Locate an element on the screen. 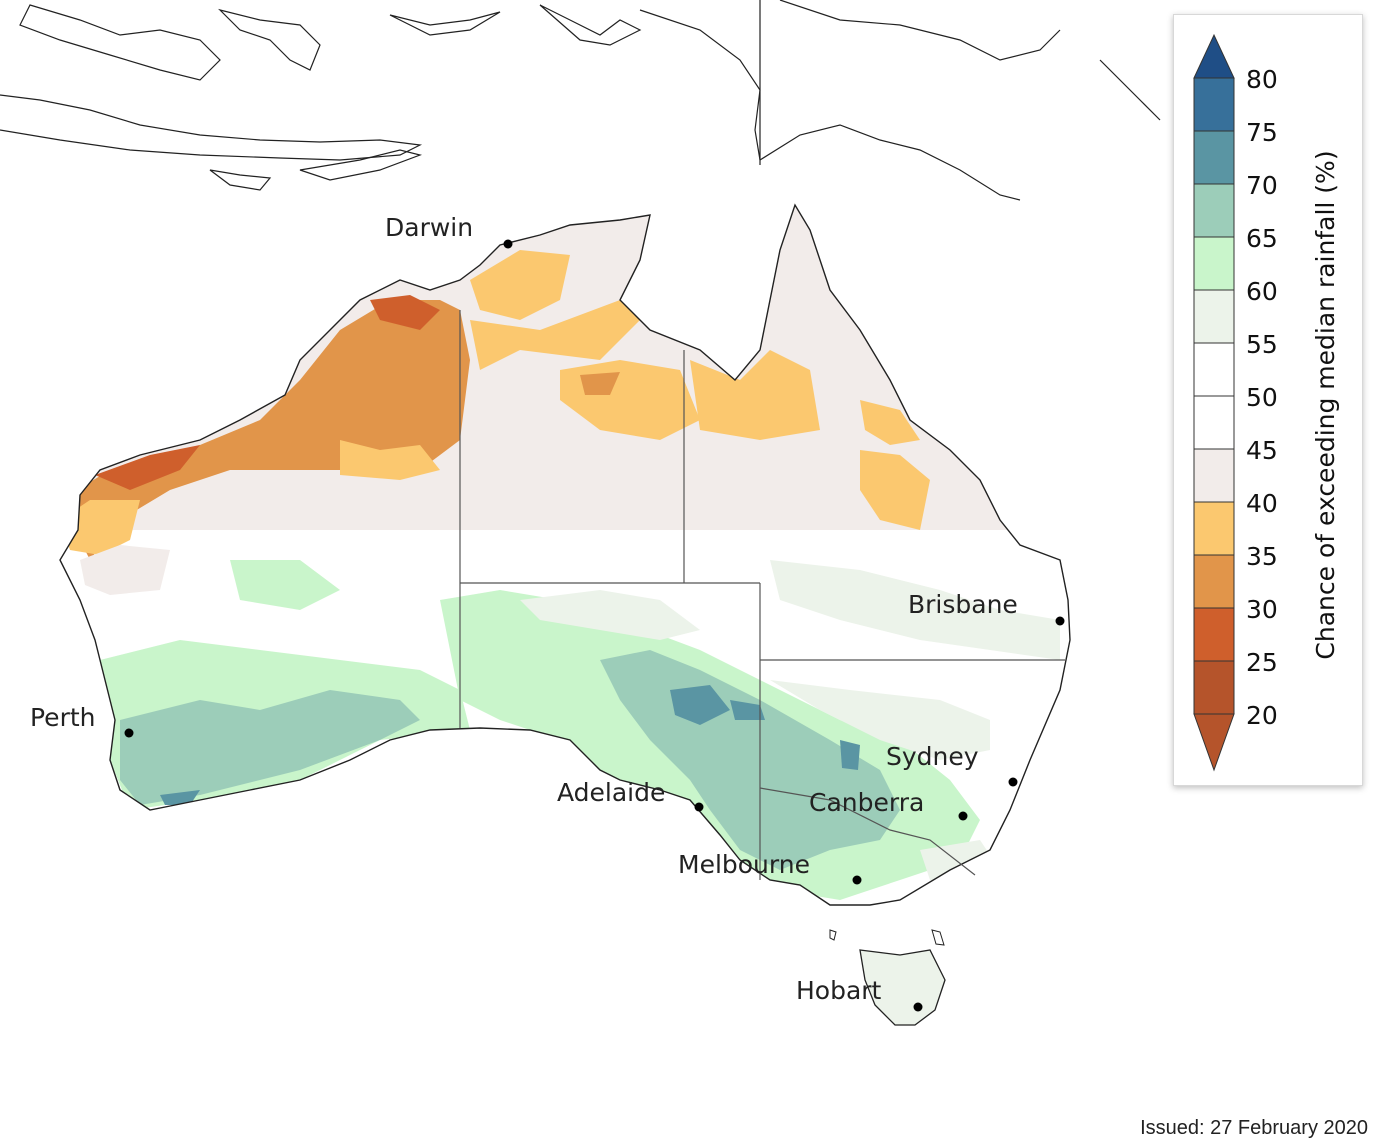  city-darwin: Darwin is located at coordinates (449, 231).